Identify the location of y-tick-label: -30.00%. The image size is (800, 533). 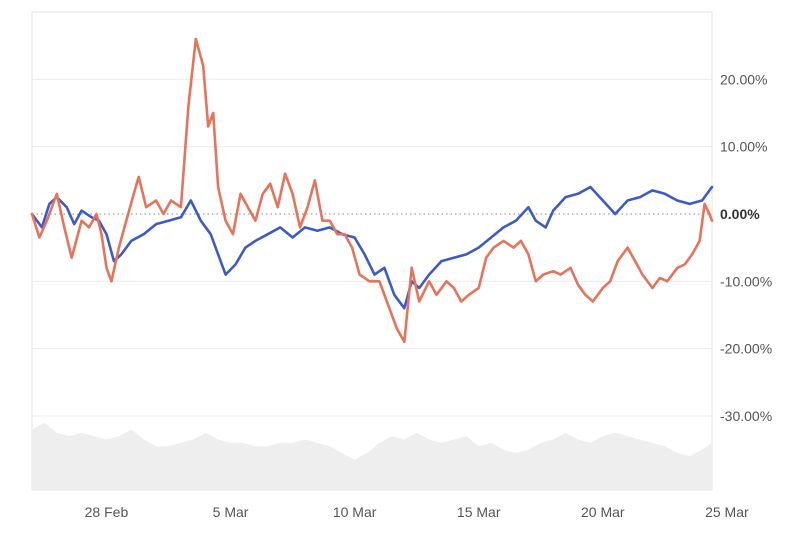
(746, 416).